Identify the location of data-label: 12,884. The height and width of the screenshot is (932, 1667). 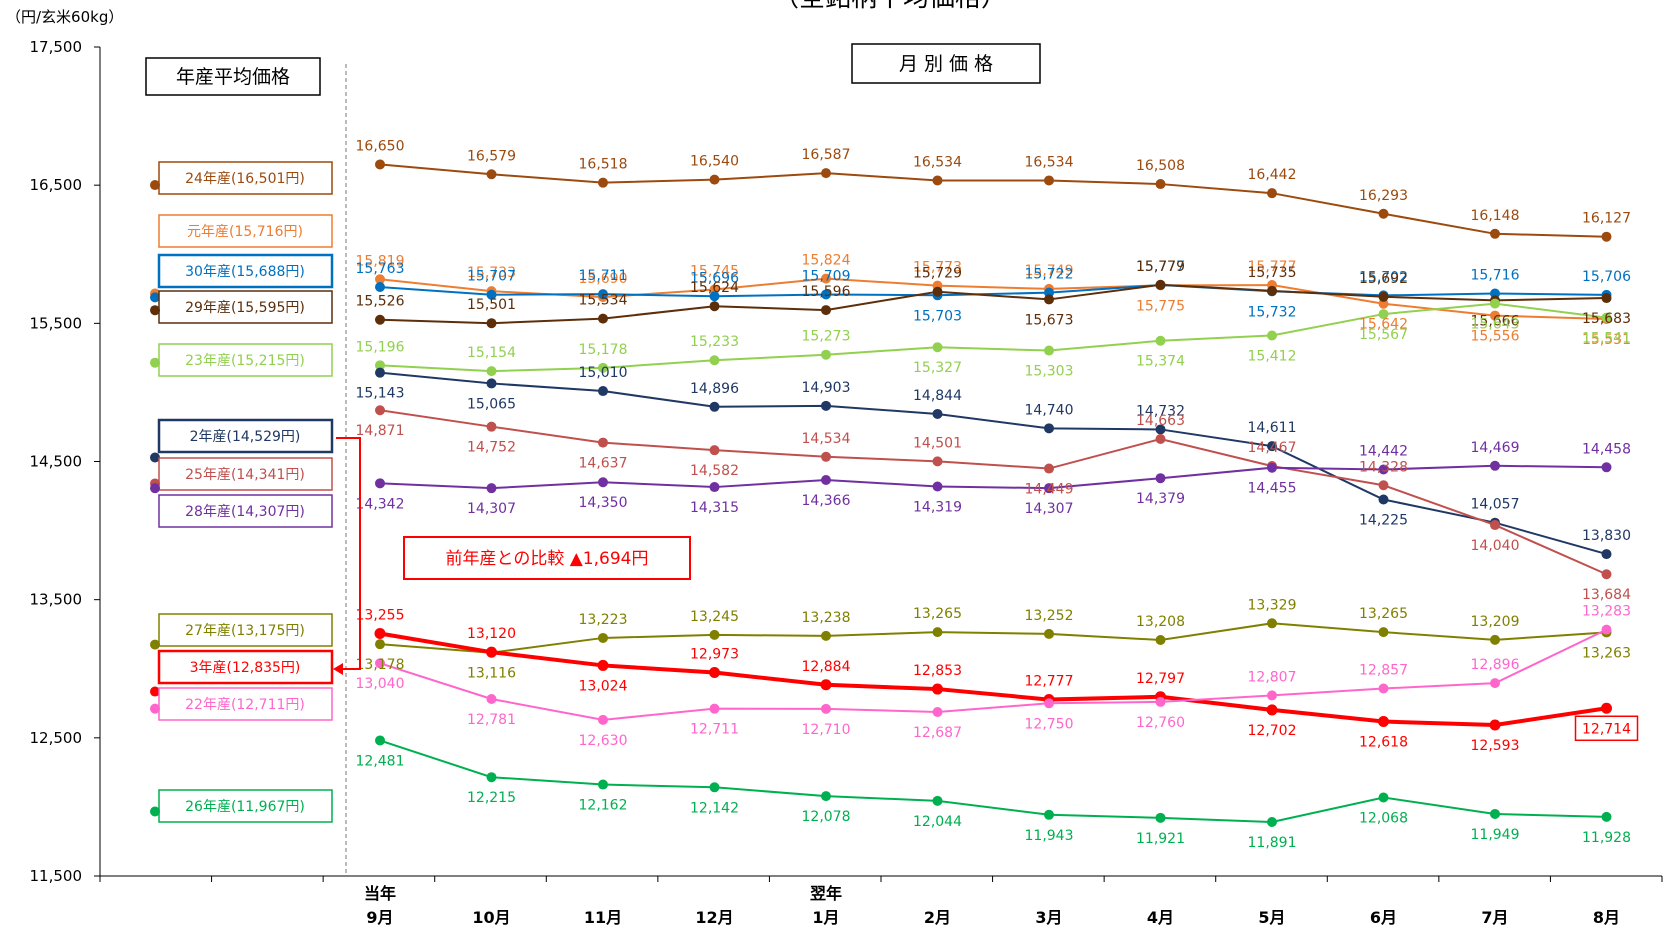
(826, 667).